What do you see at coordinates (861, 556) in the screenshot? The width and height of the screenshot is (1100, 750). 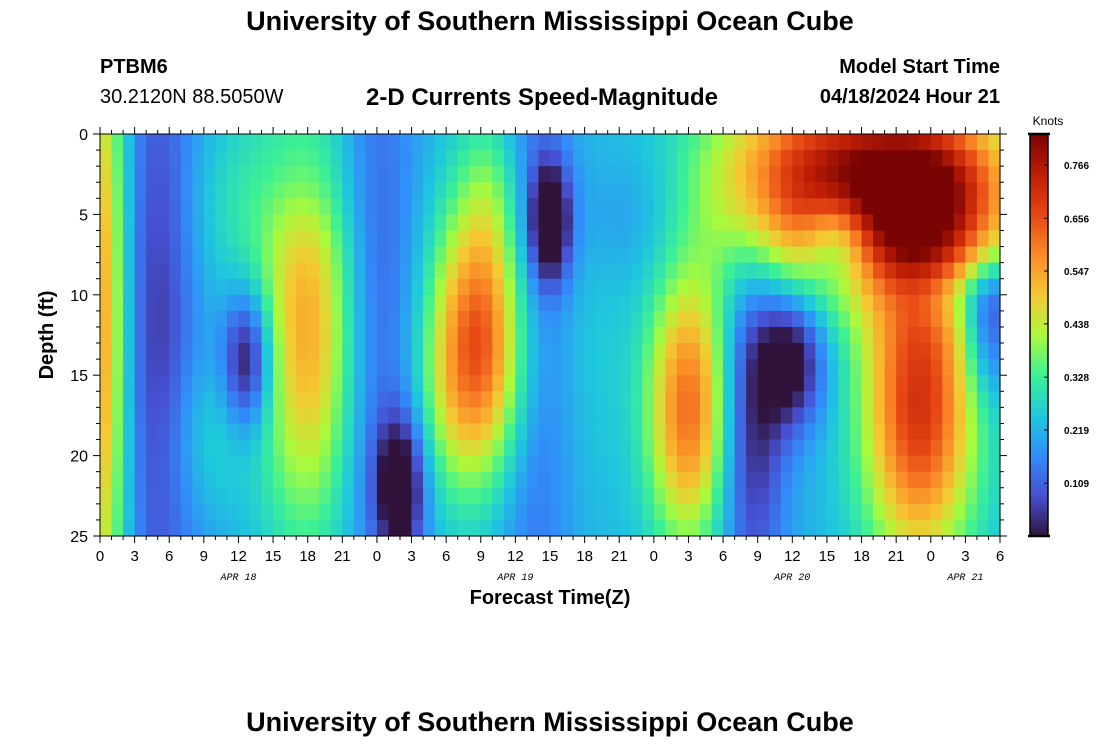 I see `x-tick-label: 18` at bounding box center [861, 556].